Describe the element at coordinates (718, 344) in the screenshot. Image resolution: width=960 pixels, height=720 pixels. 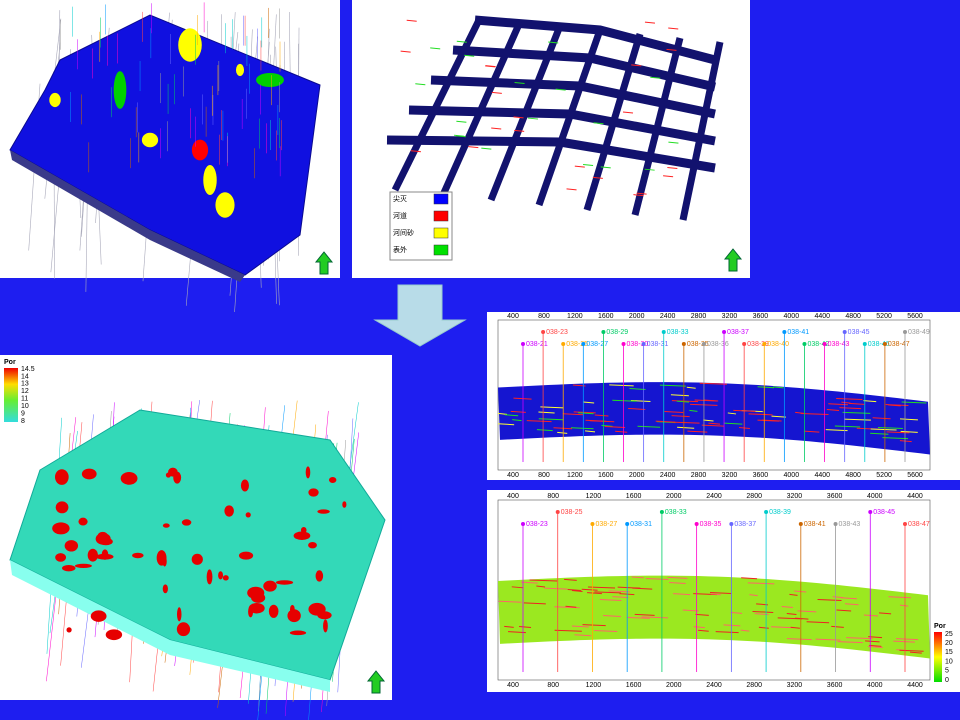
I see `well-label: 038-36` at that location.